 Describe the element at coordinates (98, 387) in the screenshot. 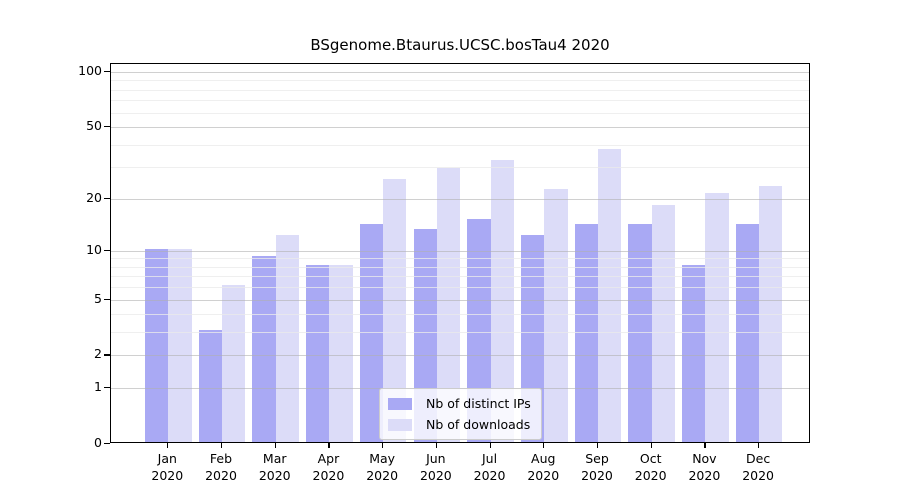

I see `y-tick-label: 1` at that location.